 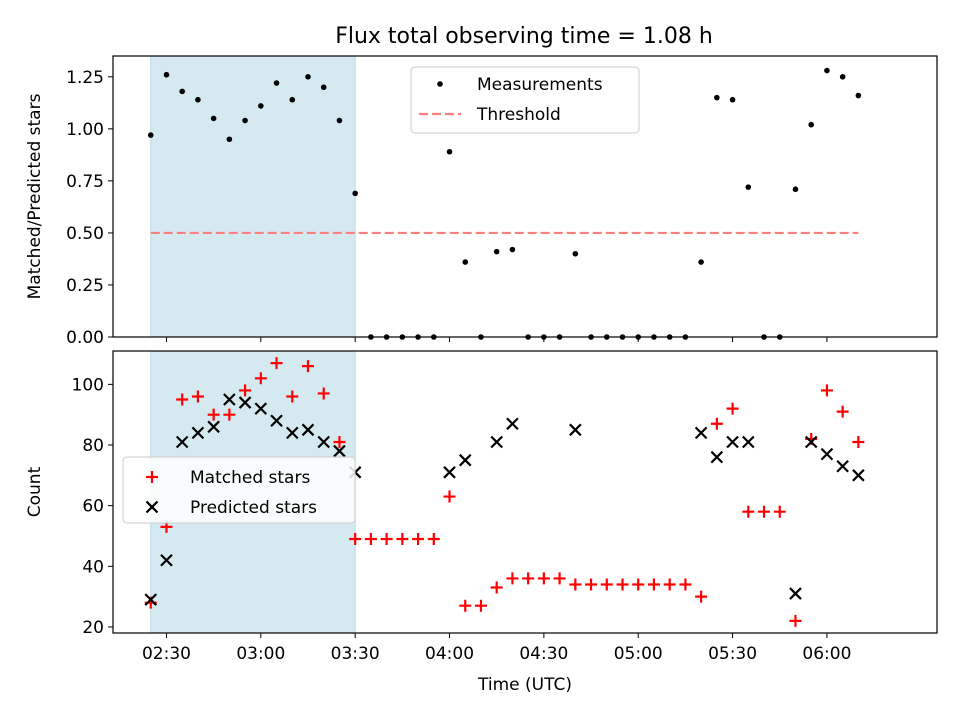 What do you see at coordinates (524, 685) in the screenshot?
I see `x-axis-label: Time (UTC)` at bounding box center [524, 685].